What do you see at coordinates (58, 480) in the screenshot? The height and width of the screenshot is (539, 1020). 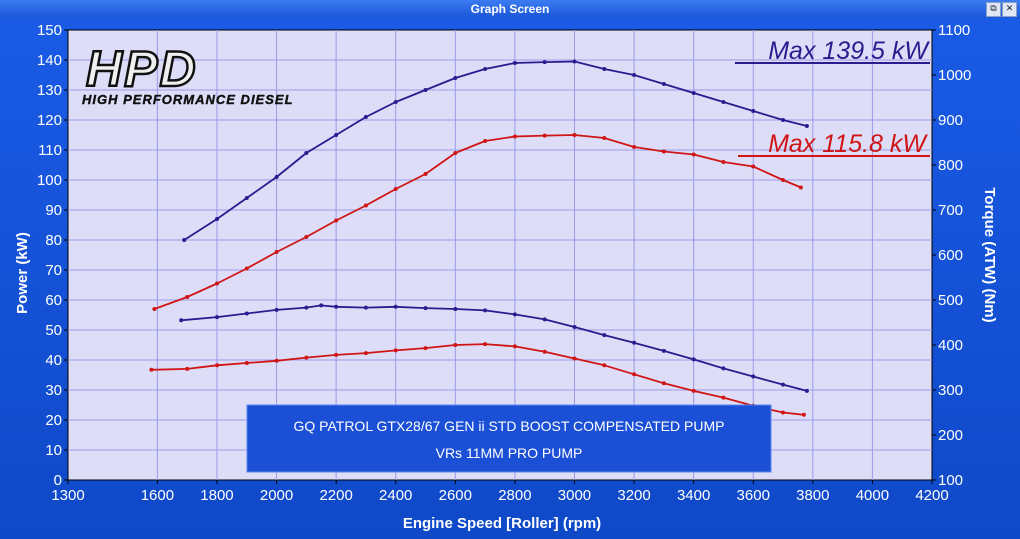 I see `y-left-tick-label: 0` at bounding box center [58, 480].